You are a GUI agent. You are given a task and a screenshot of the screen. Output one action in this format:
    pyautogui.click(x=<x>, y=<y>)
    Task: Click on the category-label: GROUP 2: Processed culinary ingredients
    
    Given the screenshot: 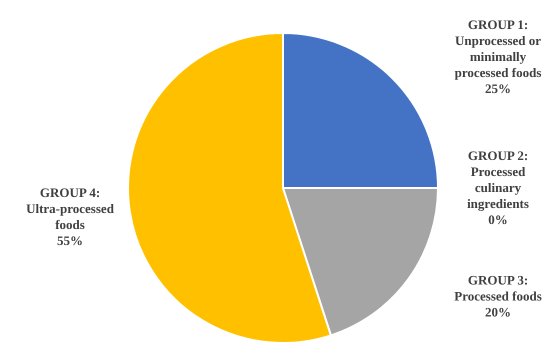 What is the action you would take?
    pyautogui.click(x=498, y=179)
    